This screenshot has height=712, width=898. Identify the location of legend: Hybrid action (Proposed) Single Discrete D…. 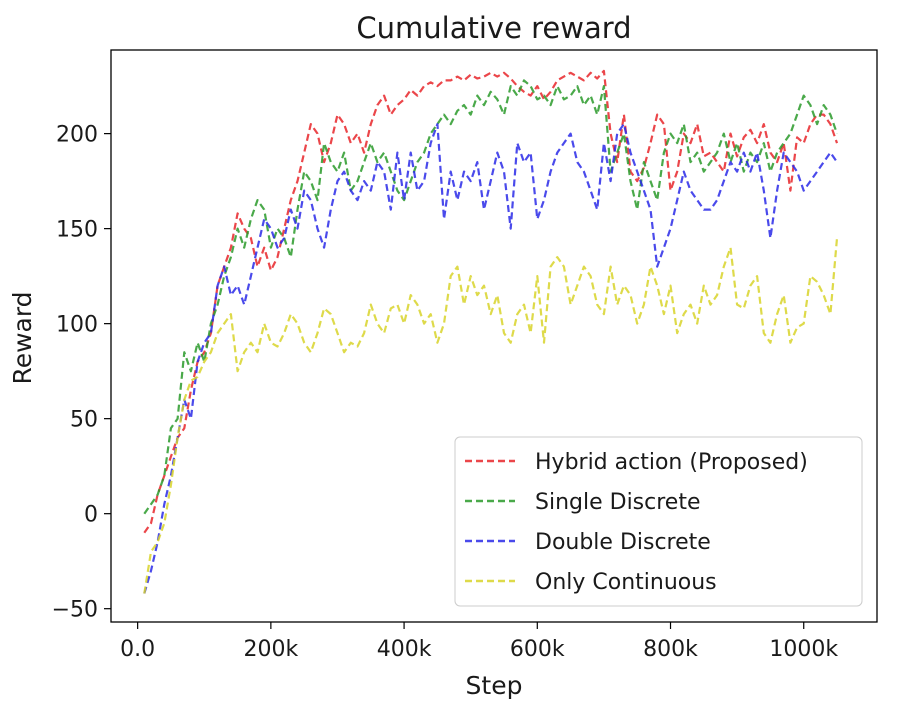
(658, 521).